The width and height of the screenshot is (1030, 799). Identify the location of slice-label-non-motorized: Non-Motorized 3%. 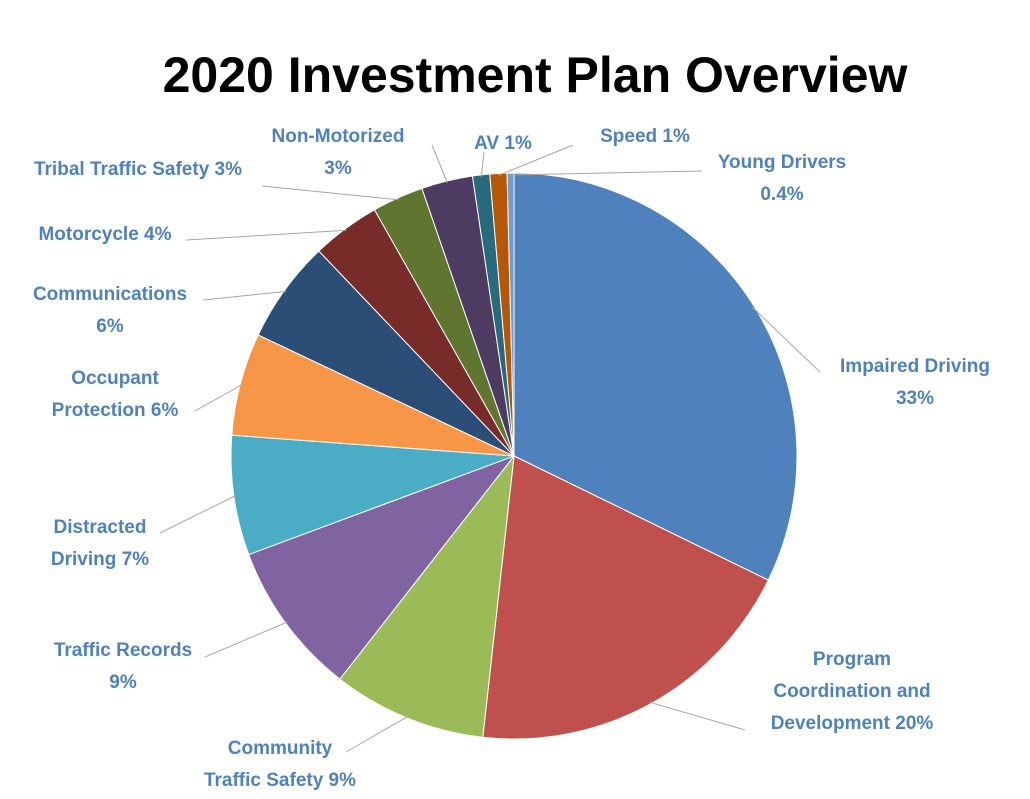
(338, 152).